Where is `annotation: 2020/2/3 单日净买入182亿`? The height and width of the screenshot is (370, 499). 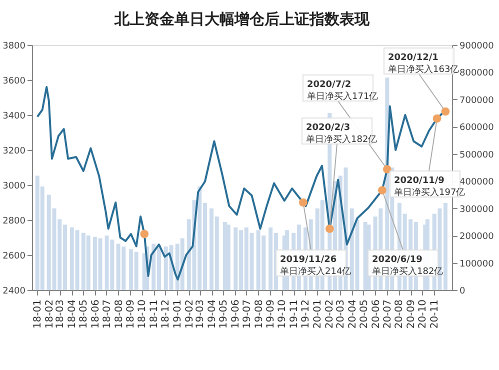 annotation: 2020/2/3 单日净买入182亿 is located at coordinates (342, 134).